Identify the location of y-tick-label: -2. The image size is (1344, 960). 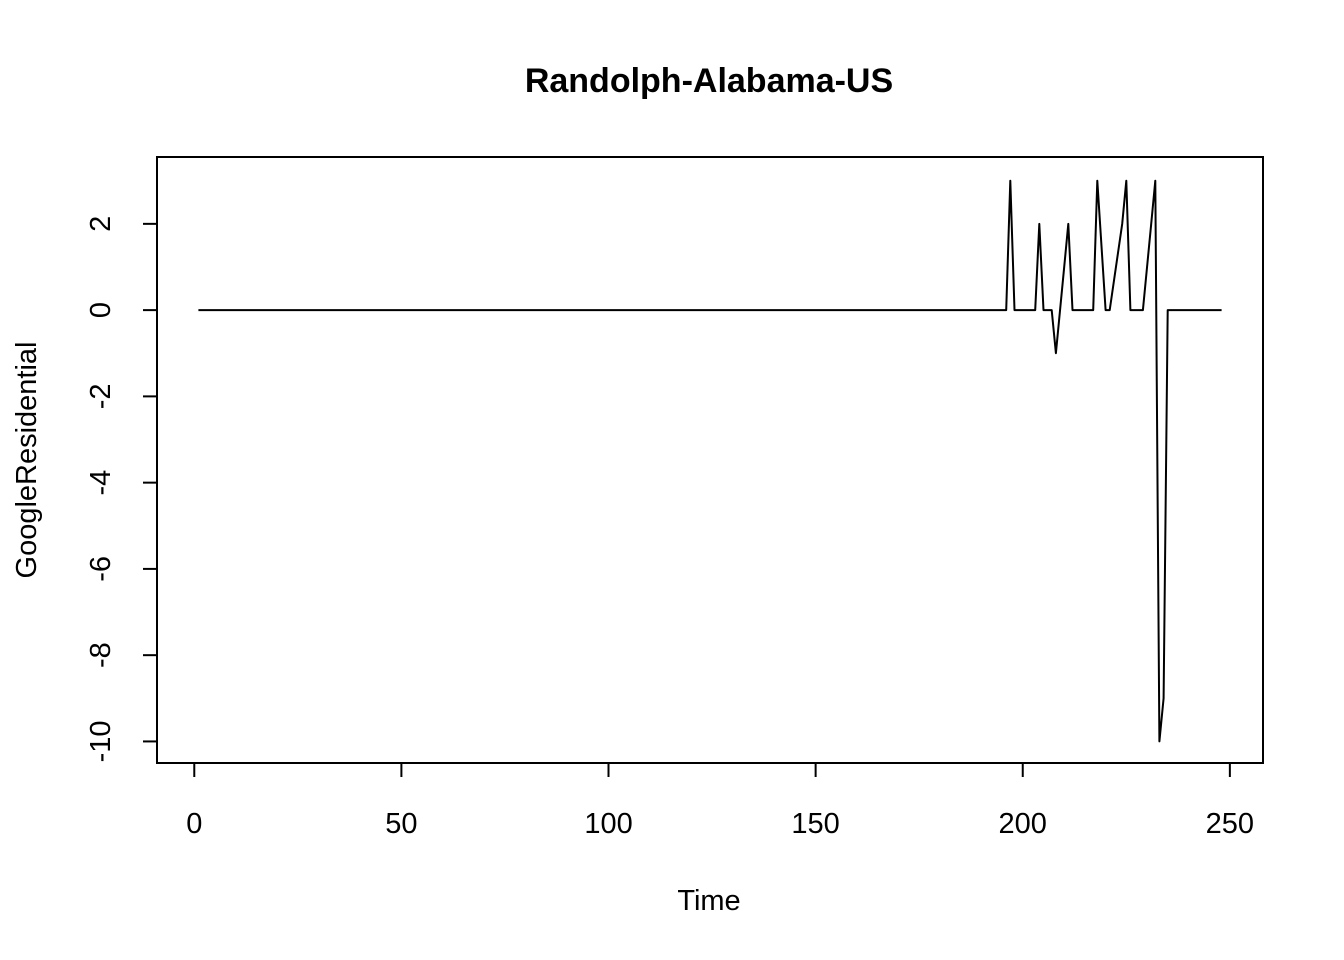
(101, 396).